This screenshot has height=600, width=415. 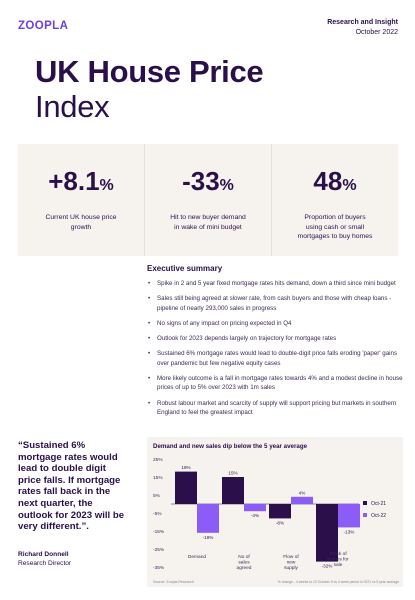 I want to click on quote-author-role: Research Director, so click(x=45, y=563).